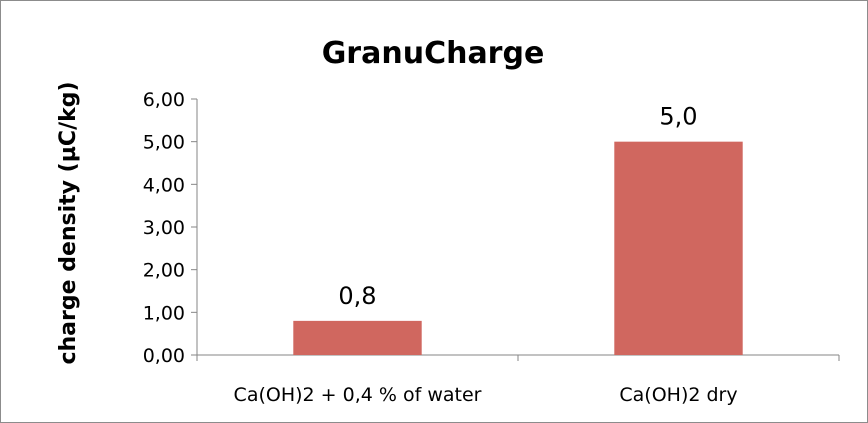  Describe the element at coordinates (164, 143) in the screenshot. I see `y-tick-label: 5,00` at that location.